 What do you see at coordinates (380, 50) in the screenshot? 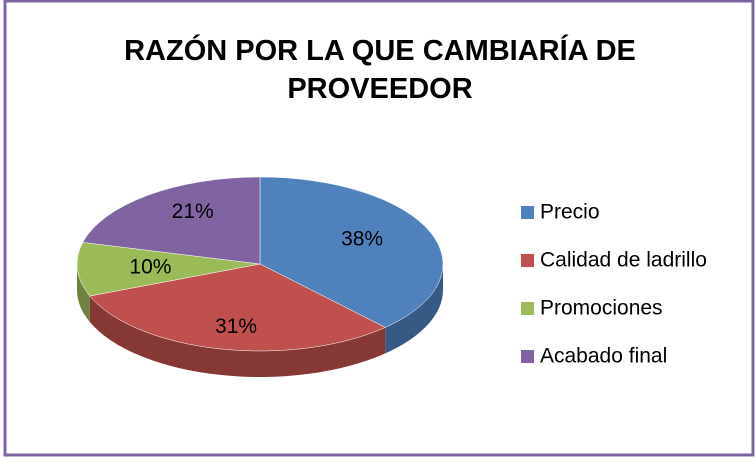
I see `chart-title: RAZÓN POR LA QUE CAMBIARÍA DE` at bounding box center [380, 50].